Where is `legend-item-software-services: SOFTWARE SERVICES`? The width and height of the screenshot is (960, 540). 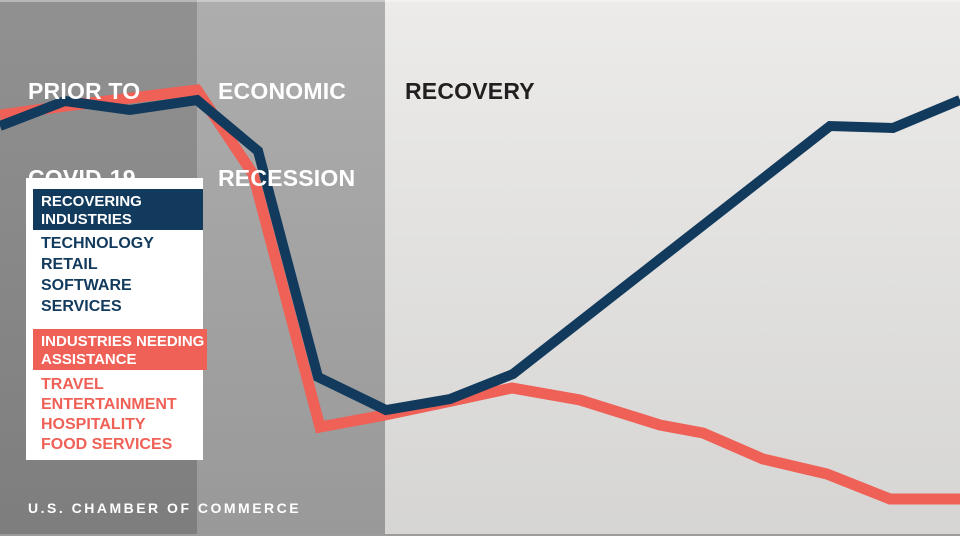 legend-item-software-services: SOFTWARE SERVICES is located at coordinates (86, 296).